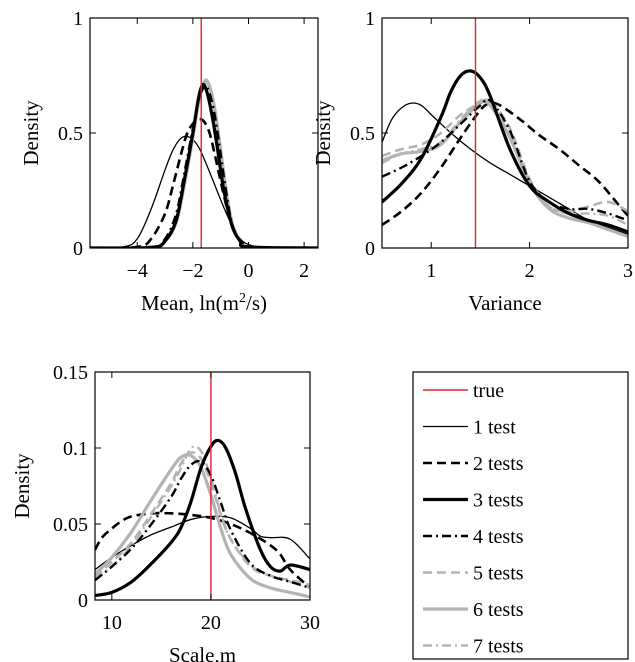 The image size is (635, 662). I want to click on legend-label: 2 tests, so click(498, 464).